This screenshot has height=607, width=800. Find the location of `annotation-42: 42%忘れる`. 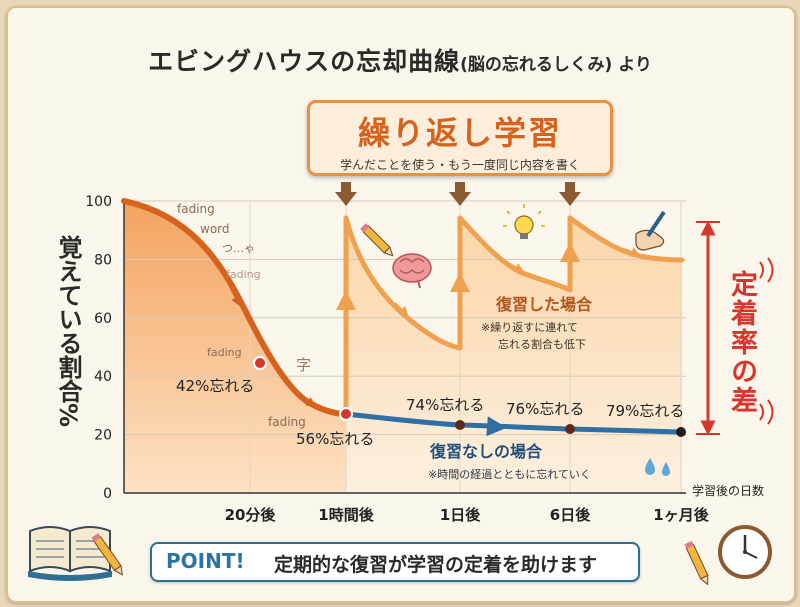

annotation-42: 42%忘れる is located at coordinates (215, 386).